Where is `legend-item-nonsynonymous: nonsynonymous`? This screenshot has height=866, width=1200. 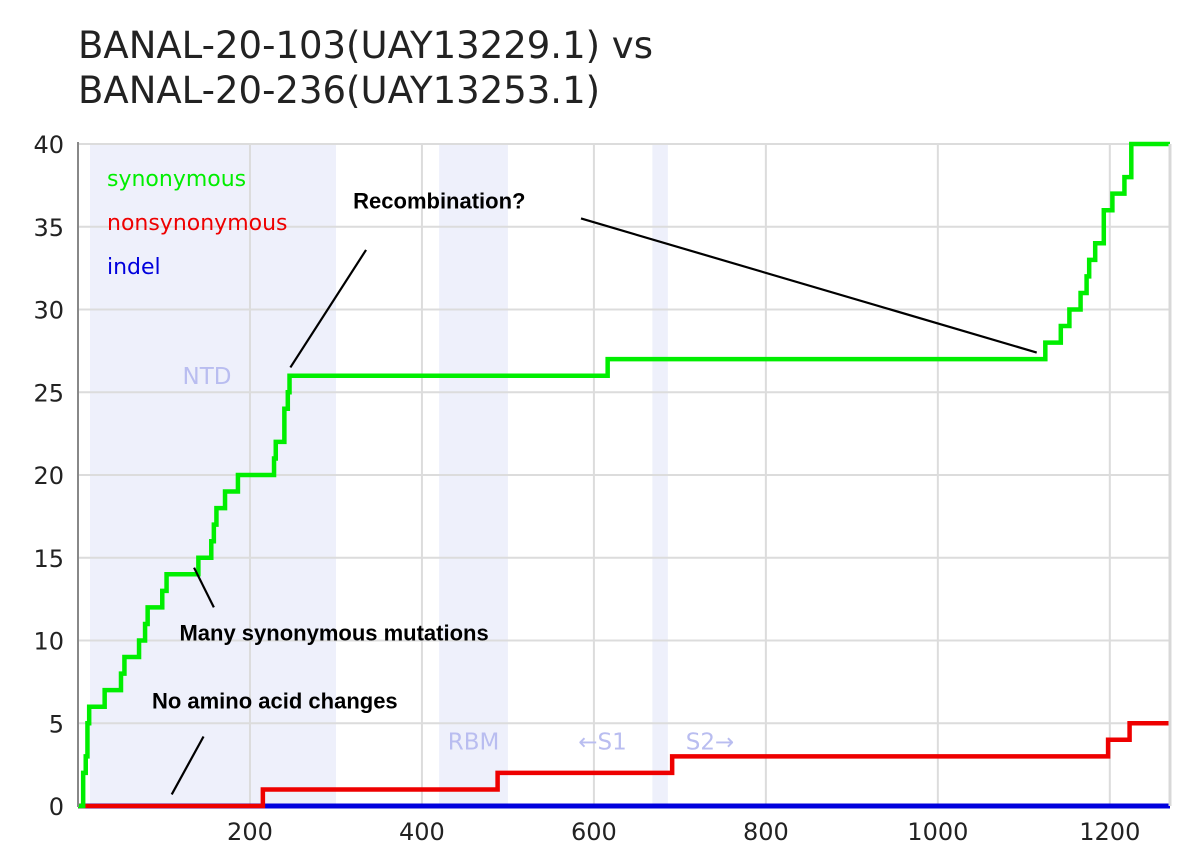 legend-item-nonsynonymous: nonsynonymous is located at coordinates (197, 223).